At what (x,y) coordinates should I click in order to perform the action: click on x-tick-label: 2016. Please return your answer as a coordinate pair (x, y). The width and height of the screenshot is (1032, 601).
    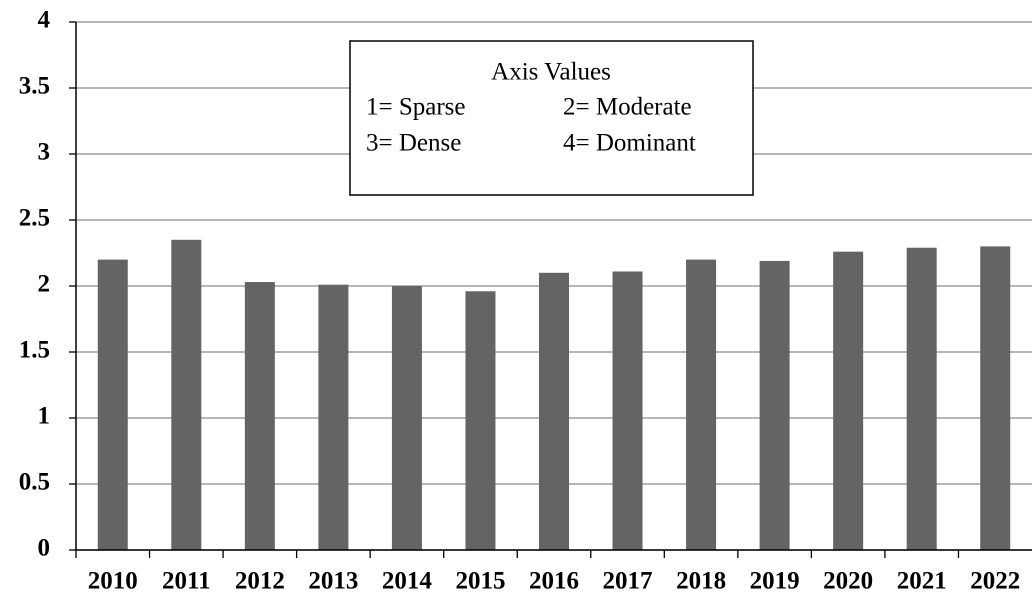
    Looking at the image, I should click on (554, 581).